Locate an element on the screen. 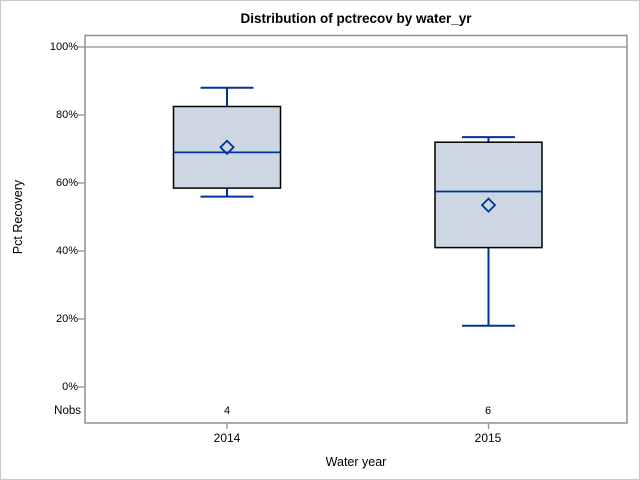 This screenshot has width=640, height=480. x-axis-title: Water year is located at coordinates (356, 462).